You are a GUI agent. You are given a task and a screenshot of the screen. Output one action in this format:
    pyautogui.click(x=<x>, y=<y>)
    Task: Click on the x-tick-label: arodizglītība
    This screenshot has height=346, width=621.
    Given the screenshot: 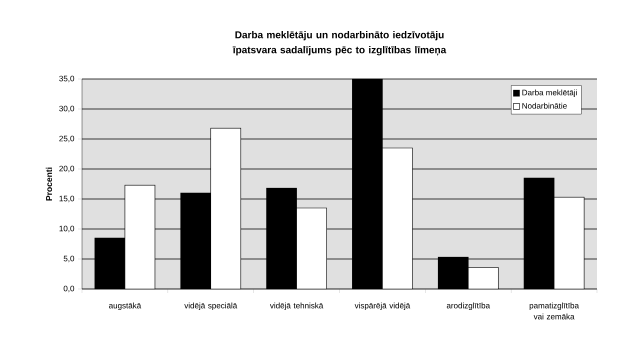 What is the action you would take?
    pyautogui.click(x=468, y=306)
    